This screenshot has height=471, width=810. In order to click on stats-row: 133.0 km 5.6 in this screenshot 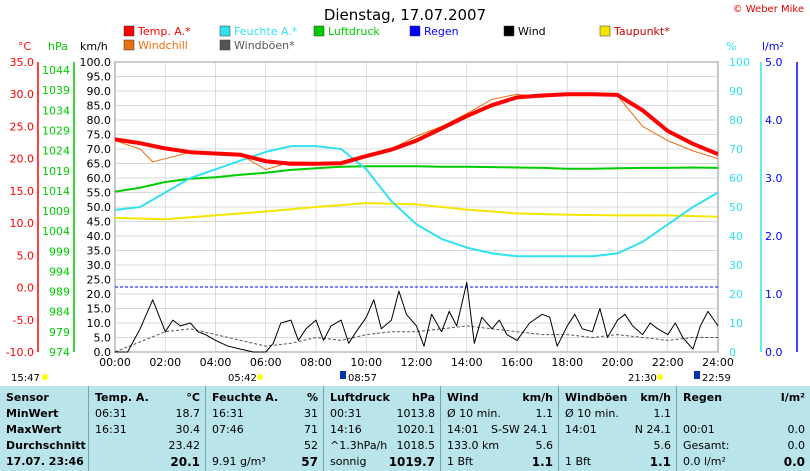, I will do `click(500, 446)`.